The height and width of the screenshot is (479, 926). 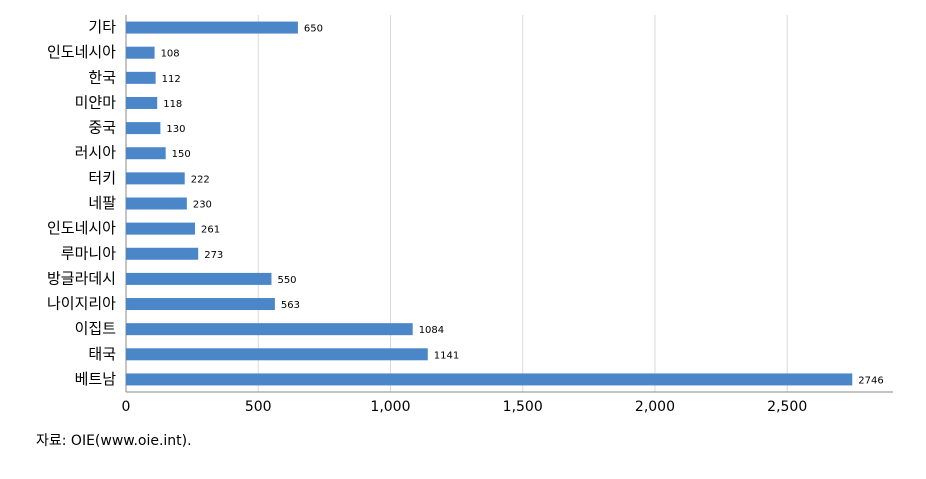 What do you see at coordinates (213, 255) in the screenshot?
I see `data-label: 273` at bounding box center [213, 255].